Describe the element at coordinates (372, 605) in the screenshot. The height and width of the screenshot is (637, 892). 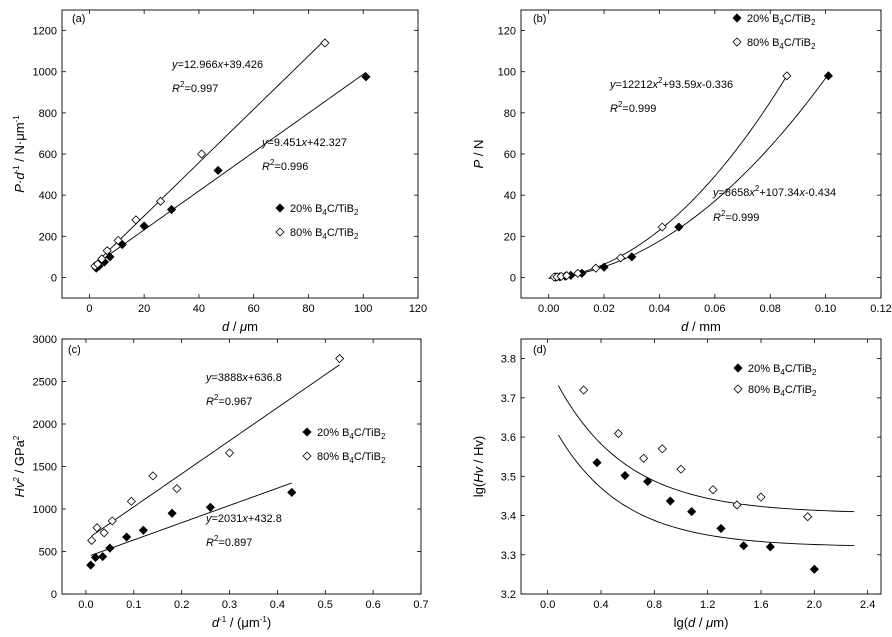
I see `x-tick-label: 0.6` at that location.